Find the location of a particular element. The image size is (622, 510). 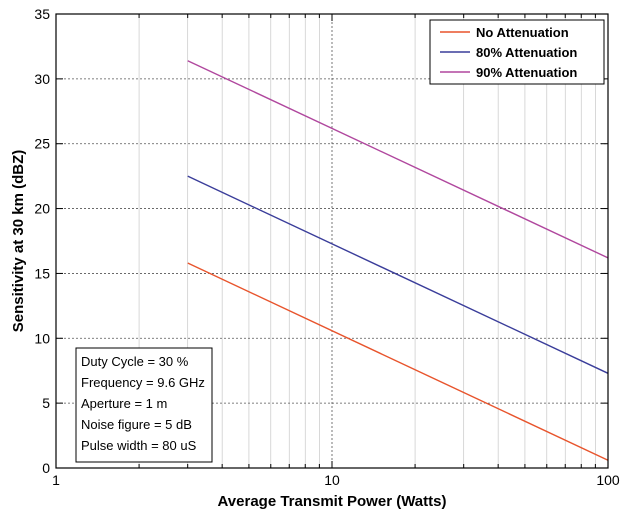

annotation-duty-cycle: Duty Cycle = 30 % is located at coordinates (135, 361).